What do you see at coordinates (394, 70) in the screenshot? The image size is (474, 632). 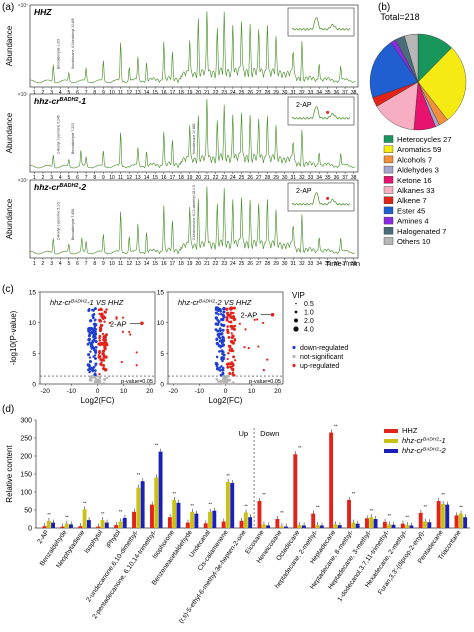 I see `pie-slice-ester` at bounding box center [394, 70].